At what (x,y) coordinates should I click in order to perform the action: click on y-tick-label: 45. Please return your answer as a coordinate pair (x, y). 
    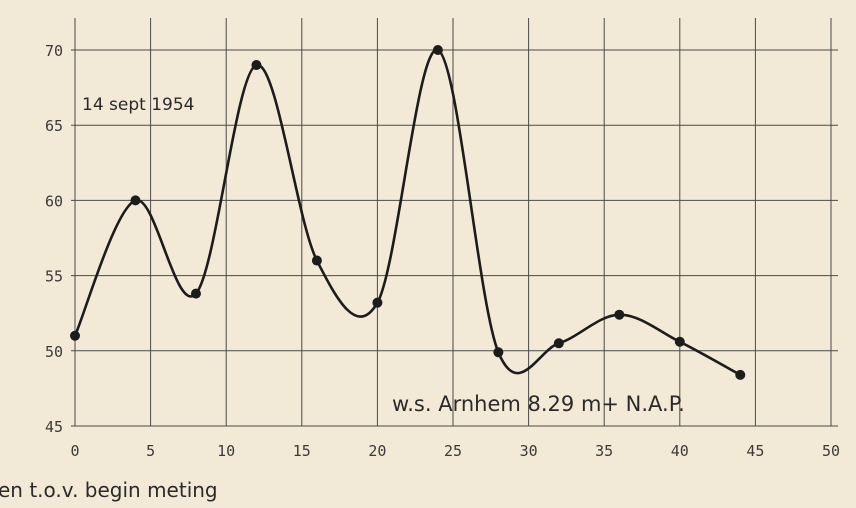
    Looking at the image, I should click on (54, 427).